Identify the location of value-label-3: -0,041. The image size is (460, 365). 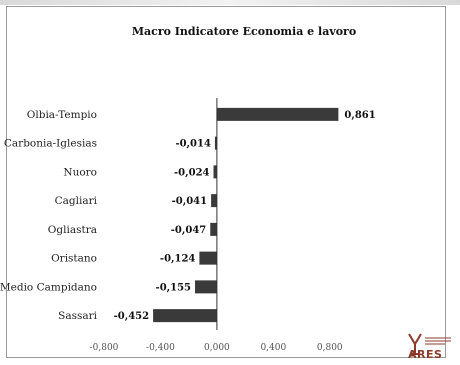
(189, 201).